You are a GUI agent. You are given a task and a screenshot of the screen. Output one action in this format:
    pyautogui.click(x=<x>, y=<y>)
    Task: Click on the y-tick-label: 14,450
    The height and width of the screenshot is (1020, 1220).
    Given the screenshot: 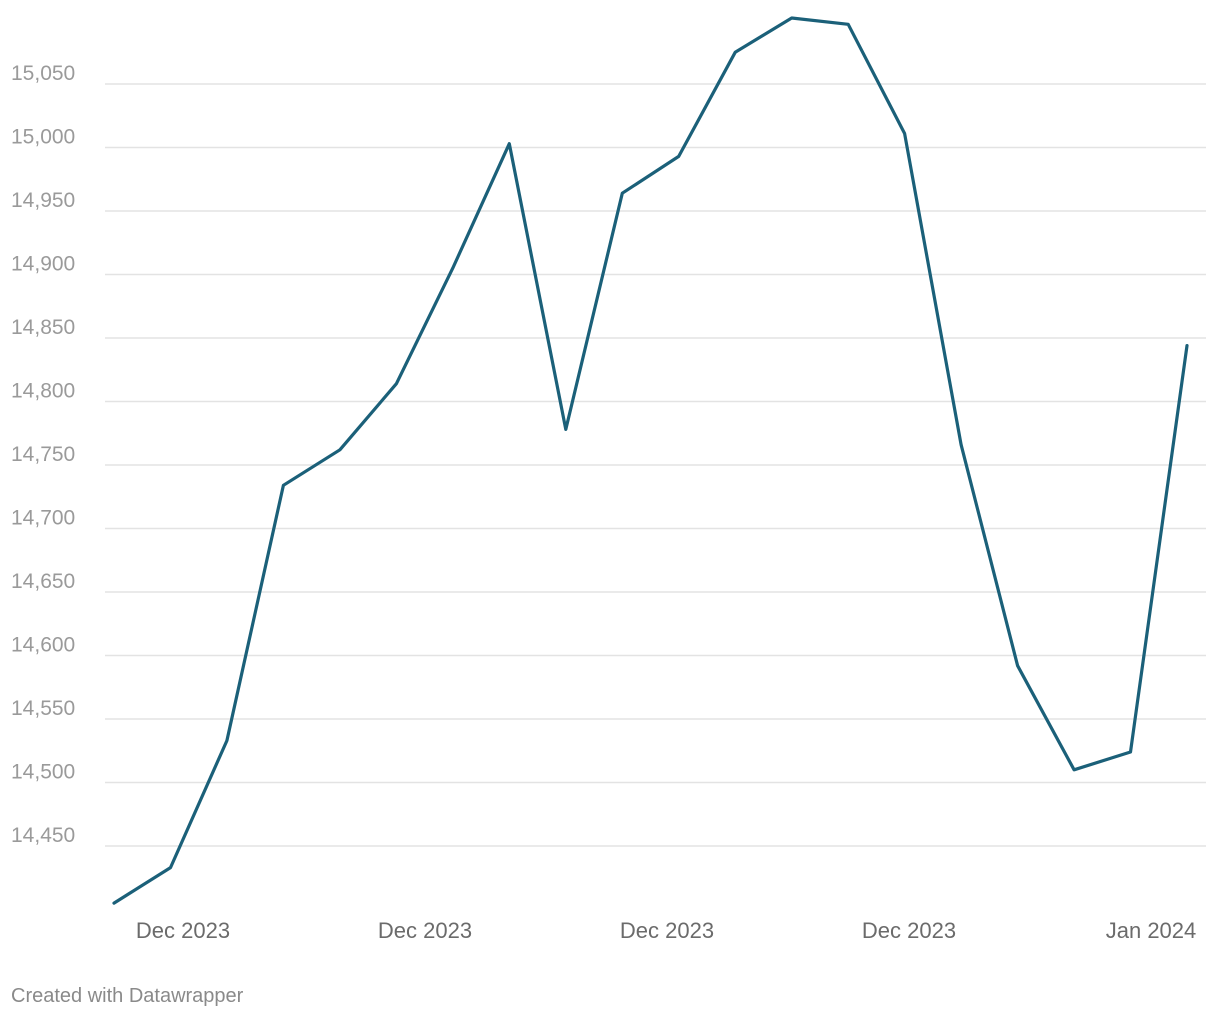 What is the action you would take?
    pyautogui.click(x=43, y=835)
    